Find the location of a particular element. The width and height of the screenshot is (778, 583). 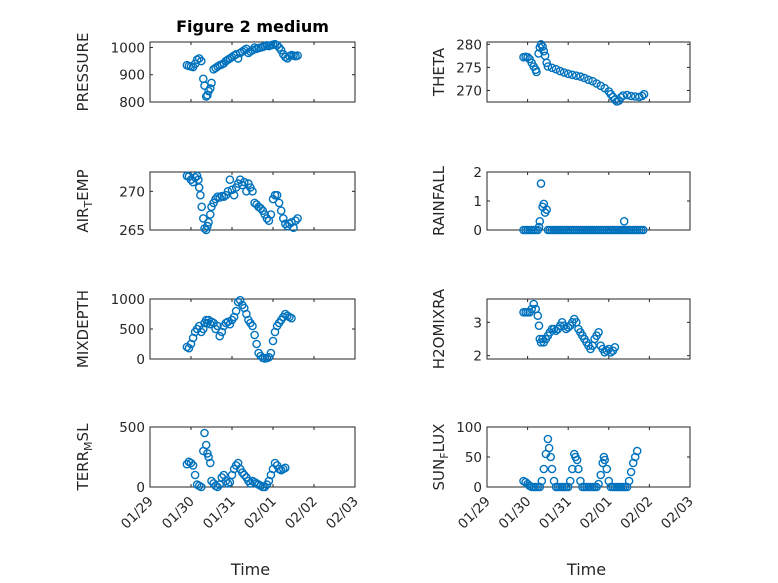

y-axis-label-text: THETA is located at coordinates (439, 72).